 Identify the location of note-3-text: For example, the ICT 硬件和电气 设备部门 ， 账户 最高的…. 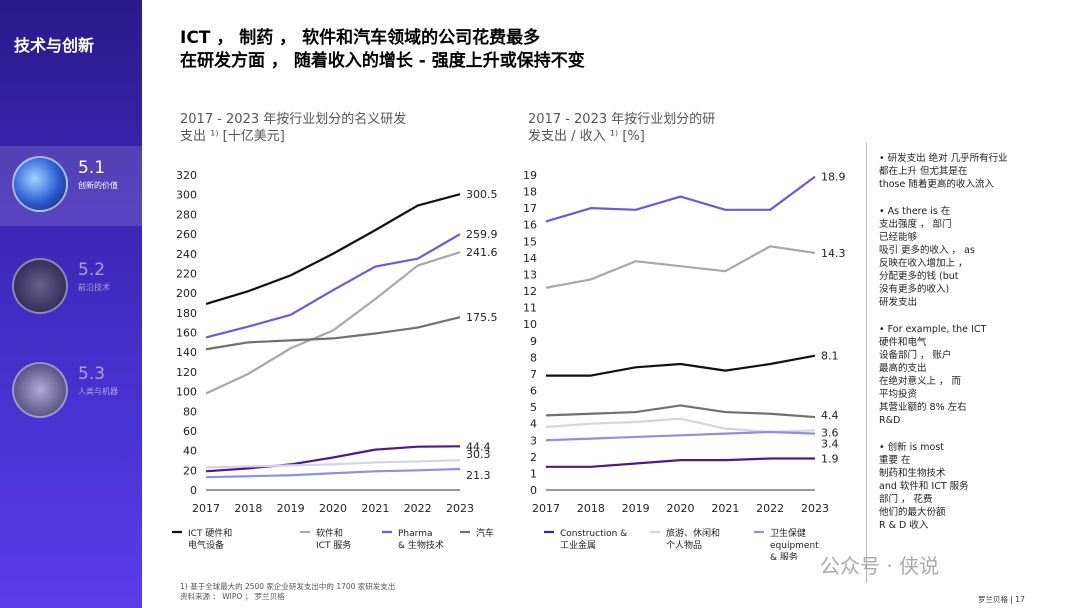
(933, 375).